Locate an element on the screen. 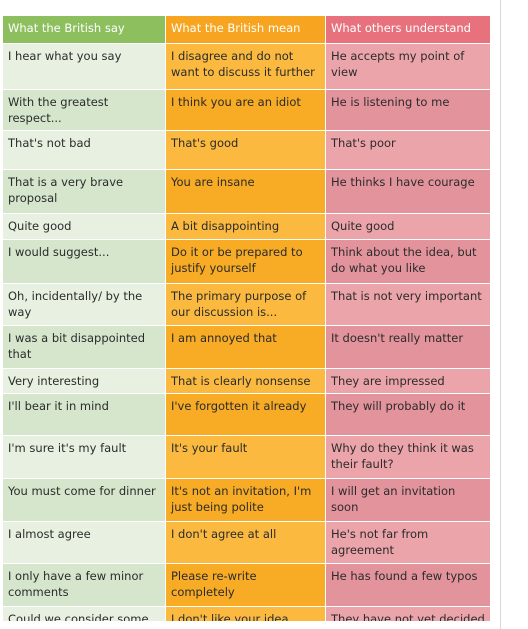 The width and height of the screenshot is (528, 629). table-cell: I hear what you say is located at coordinates (84, 66).